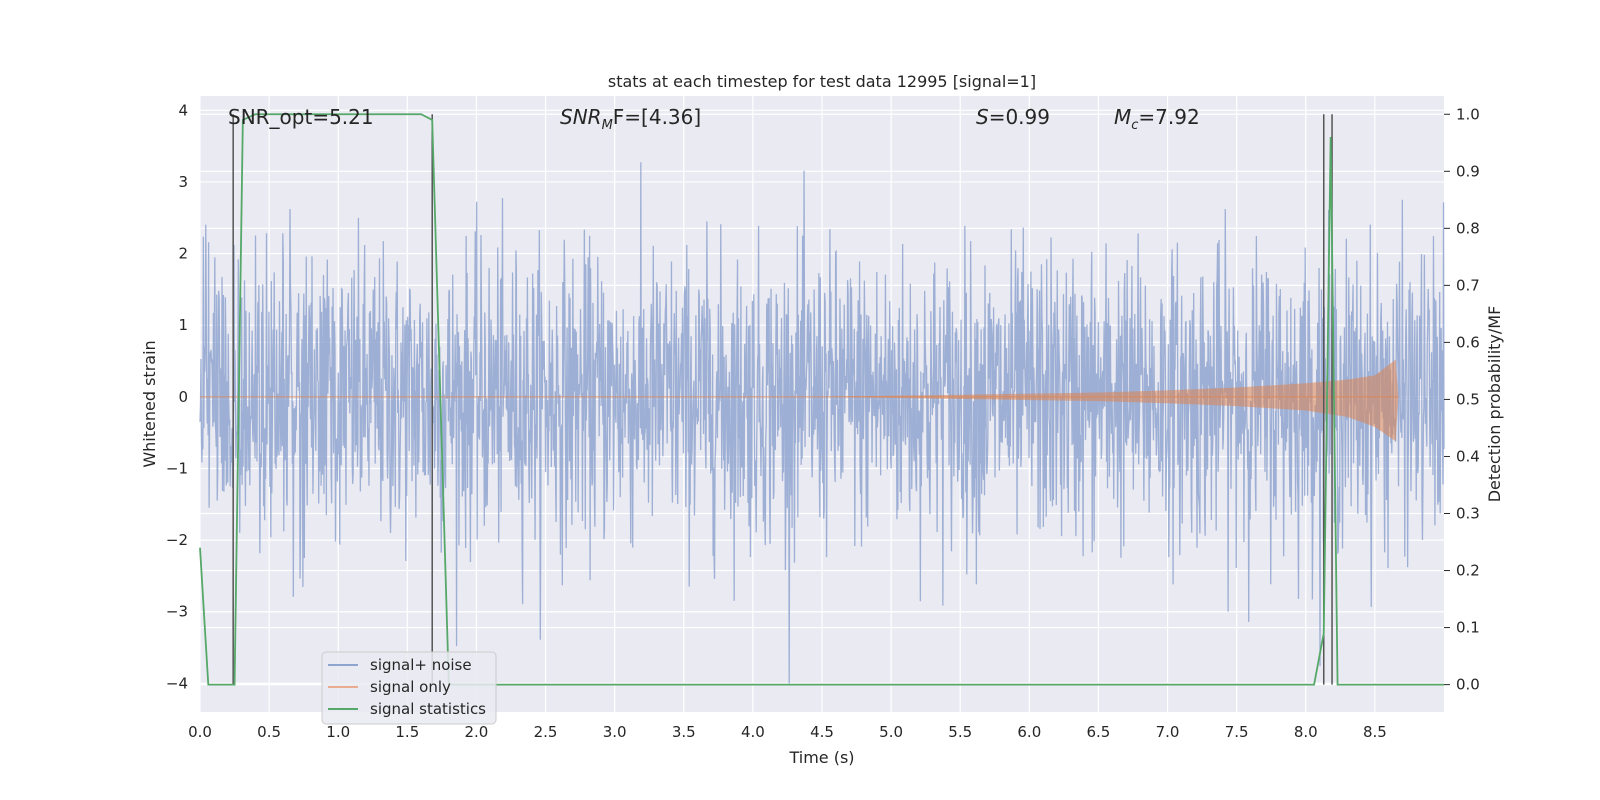 This screenshot has height=800, width=1600. I want to click on y-tick-label-left: 2, so click(183, 254).